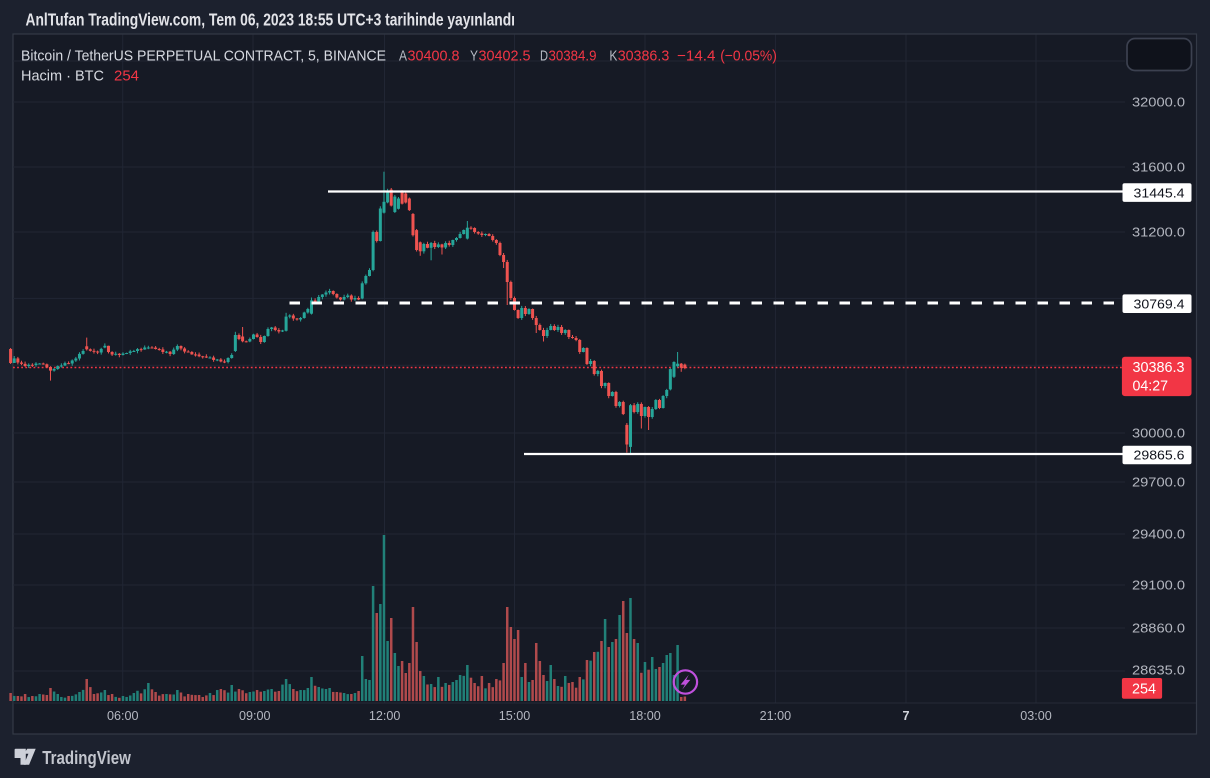  What do you see at coordinates (1158, 482) in the screenshot?
I see `svg-text: 29700.0` at bounding box center [1158, 482].